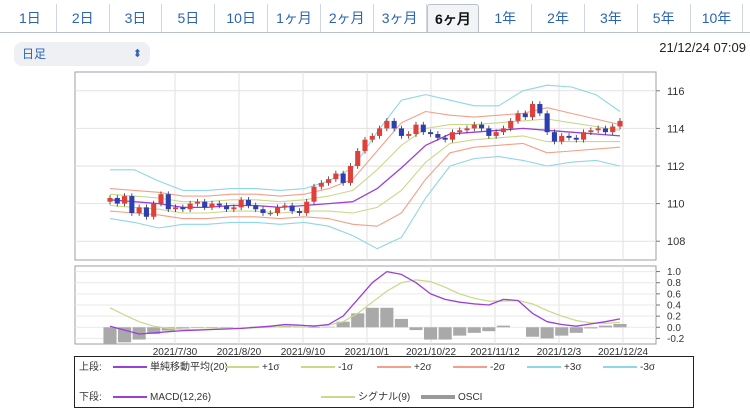 The image size is (750, 411). I want to click on y-tick-label: 116, so click(676, 92).